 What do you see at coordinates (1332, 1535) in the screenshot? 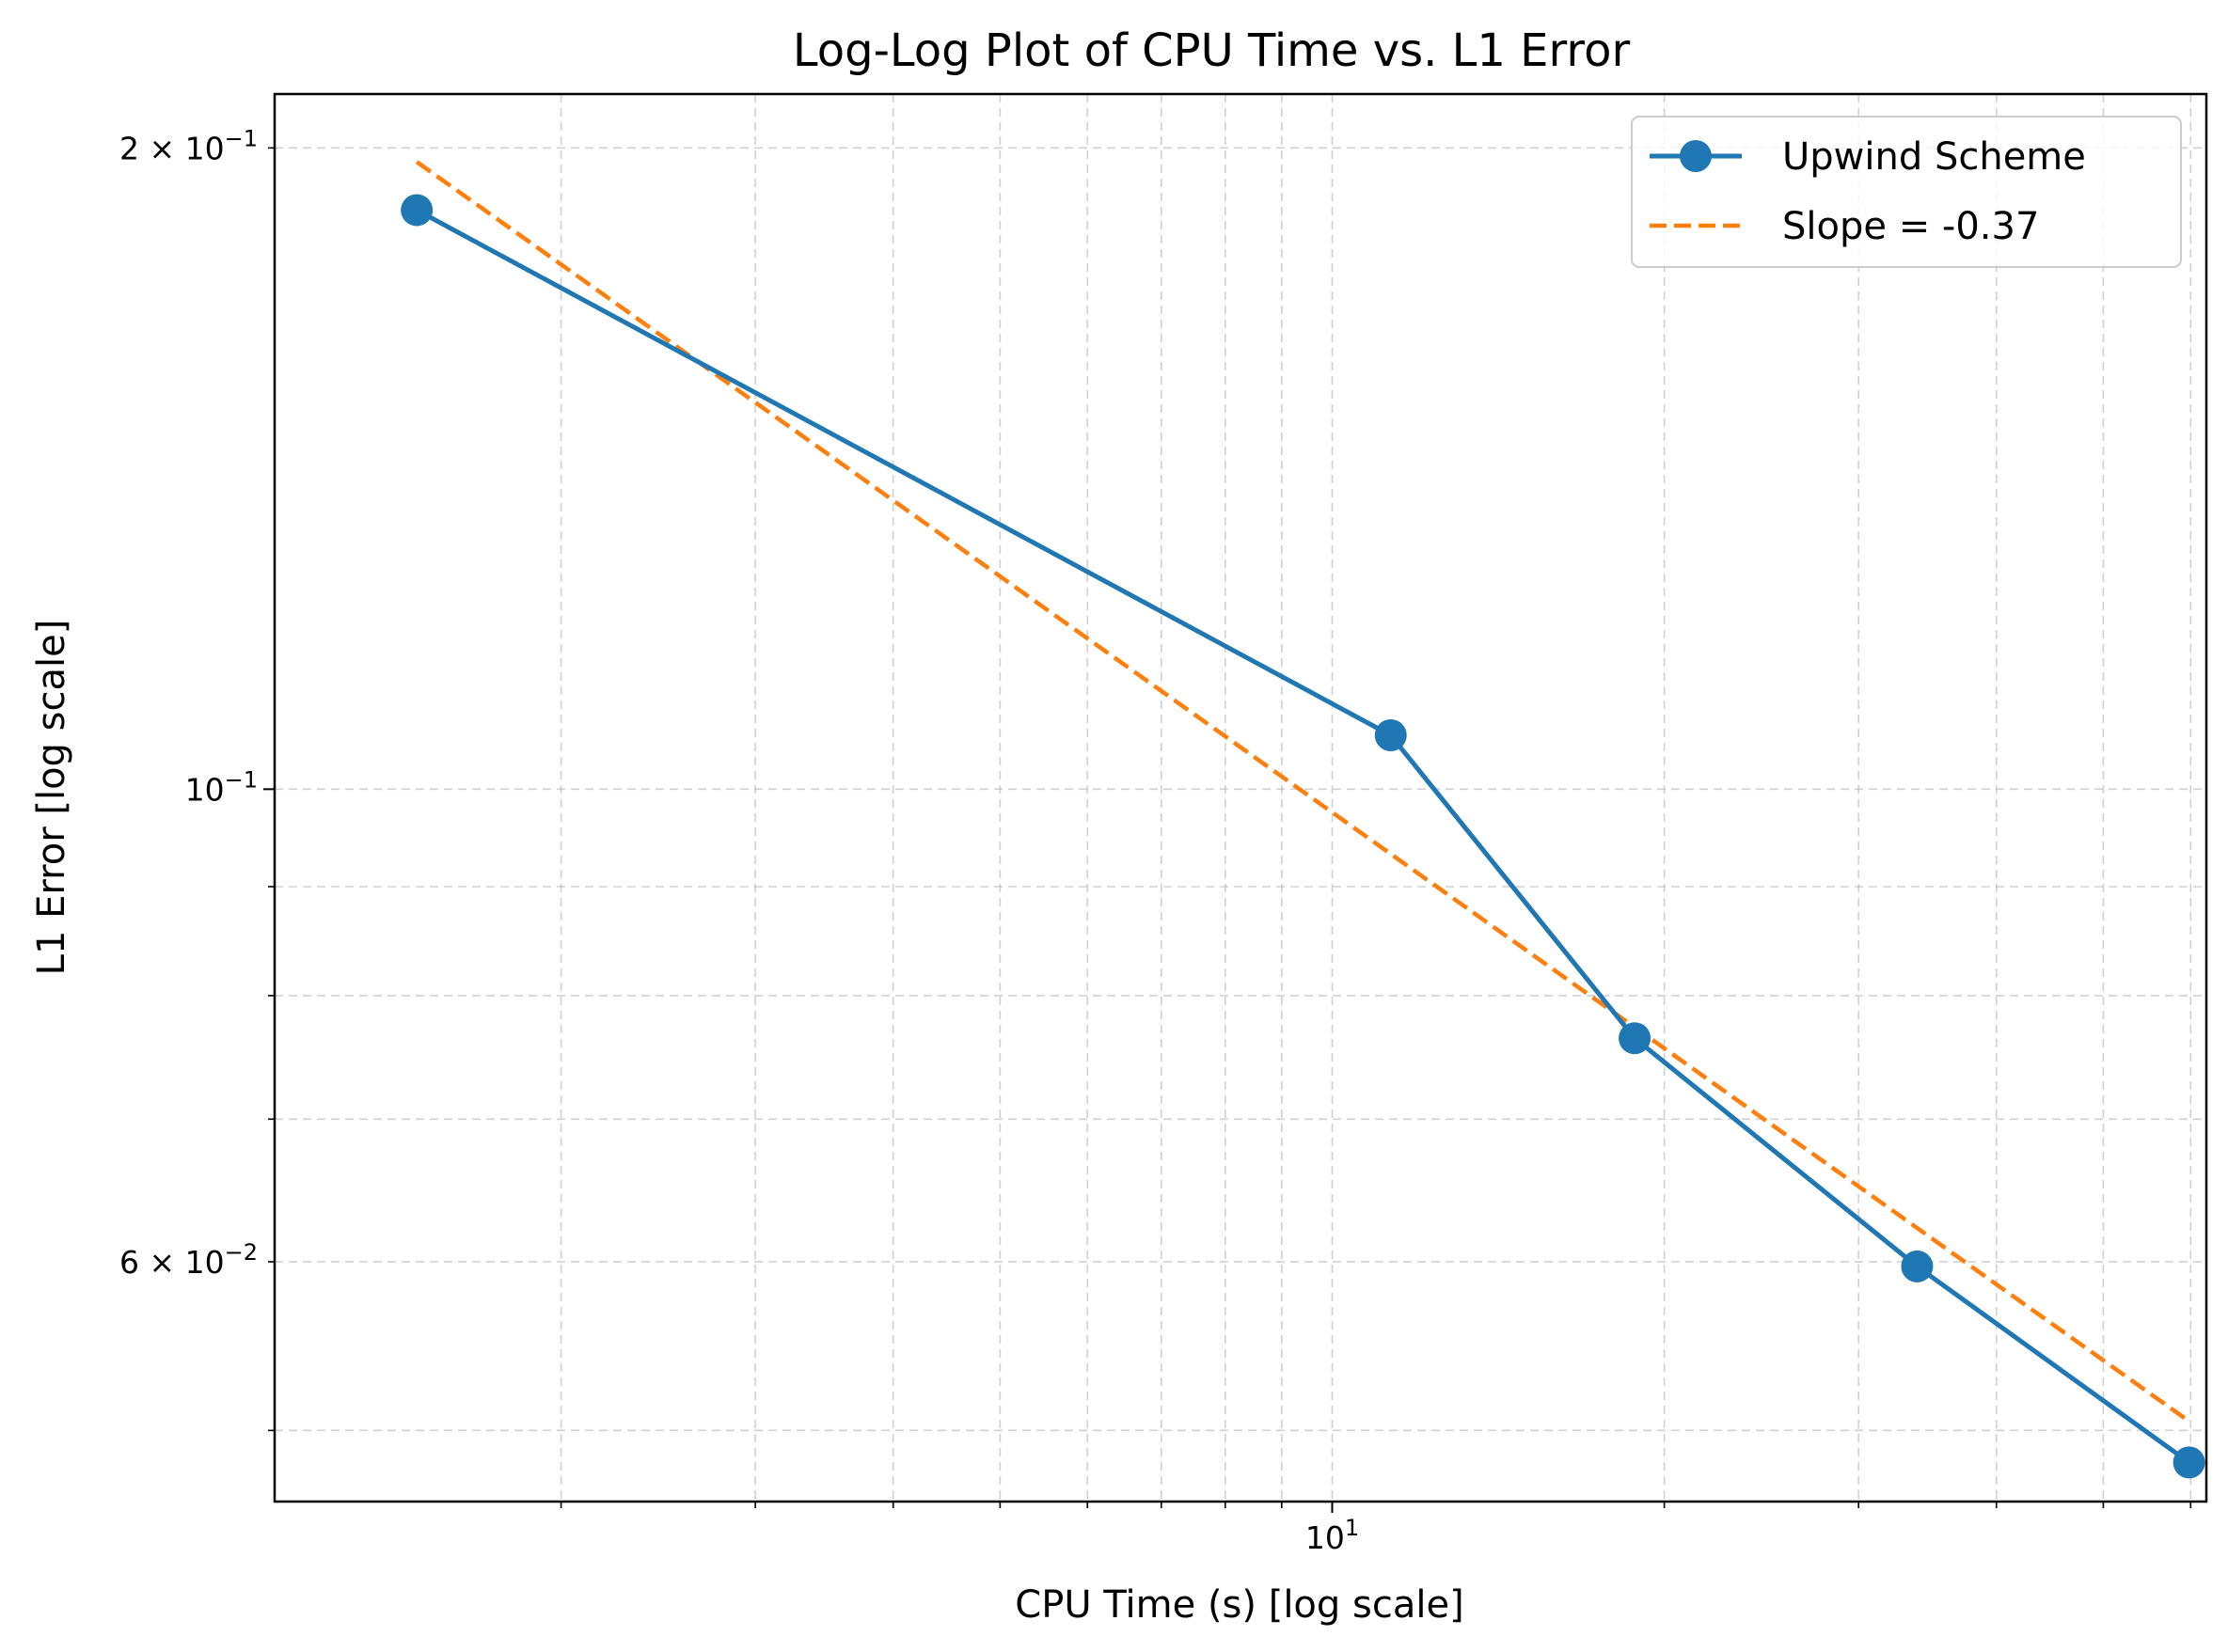
I see `x-tick-label: 101` at bounding box center [1332, 1535].